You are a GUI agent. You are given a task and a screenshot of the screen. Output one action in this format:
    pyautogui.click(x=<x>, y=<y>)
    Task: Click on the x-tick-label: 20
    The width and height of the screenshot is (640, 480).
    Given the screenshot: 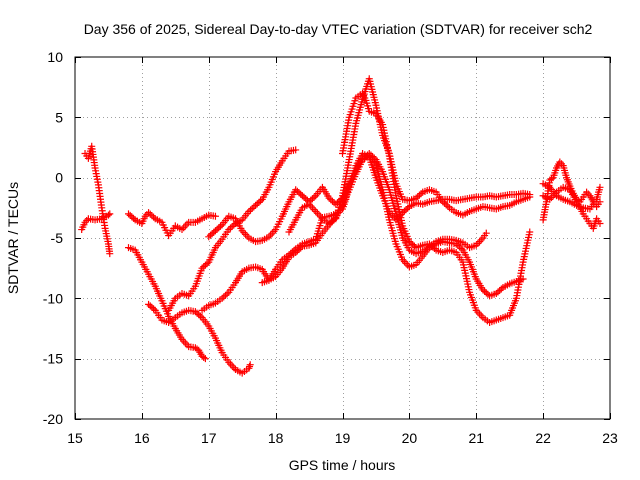 What is the action you would take?
    pyautogui.click(x=410, y=438)
    